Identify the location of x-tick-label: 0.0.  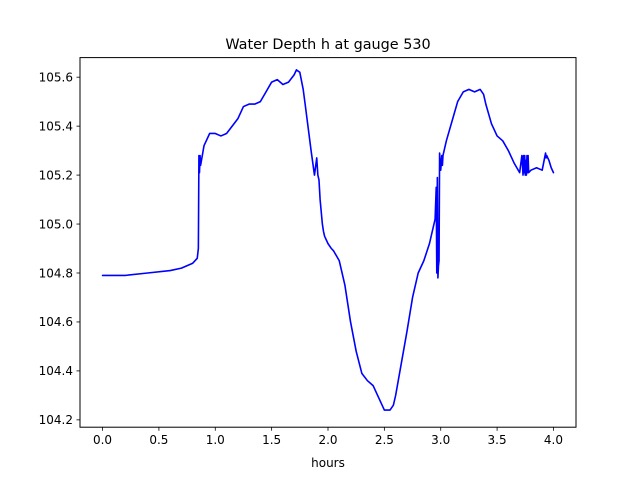
(102, 440).